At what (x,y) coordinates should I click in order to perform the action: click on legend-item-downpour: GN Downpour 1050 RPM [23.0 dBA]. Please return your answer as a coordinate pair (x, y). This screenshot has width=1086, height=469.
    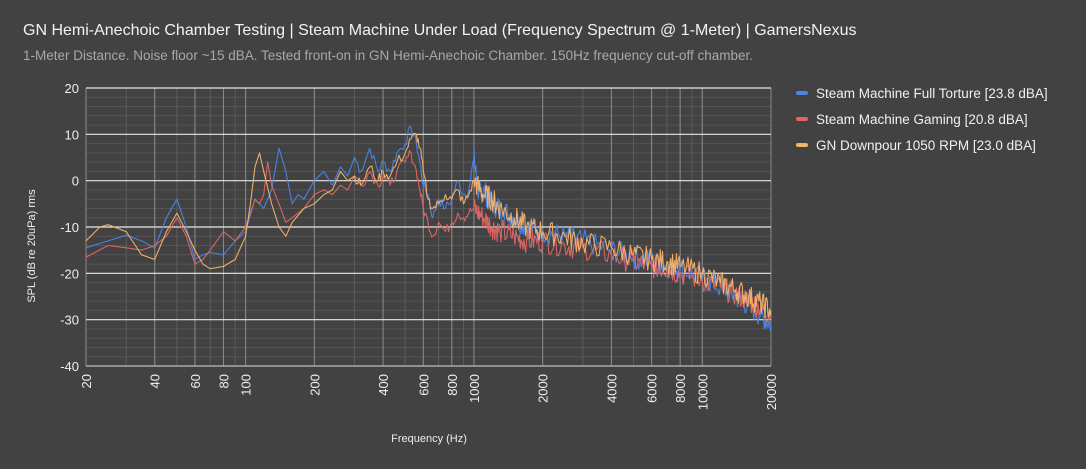
    Looking at the image, I should click on (922, 145).